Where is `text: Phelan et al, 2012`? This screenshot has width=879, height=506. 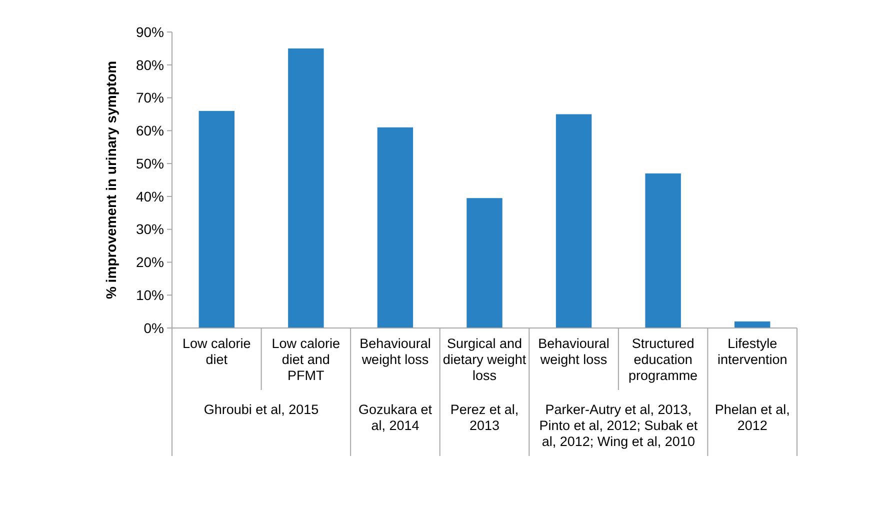
text: Phelan et al, 2012 is located at coordinates (752, 417).